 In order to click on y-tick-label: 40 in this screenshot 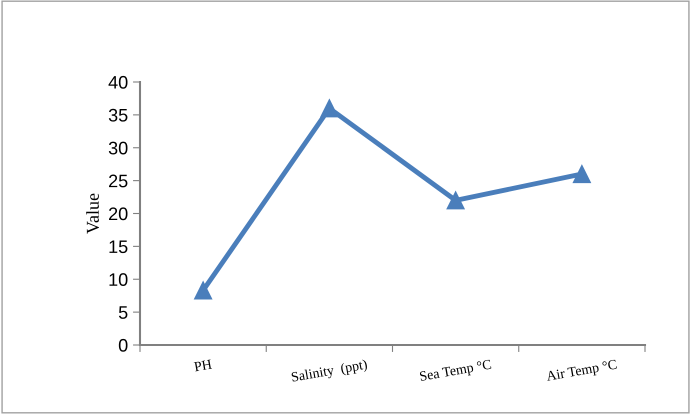, I will do `click(118, 82)`.